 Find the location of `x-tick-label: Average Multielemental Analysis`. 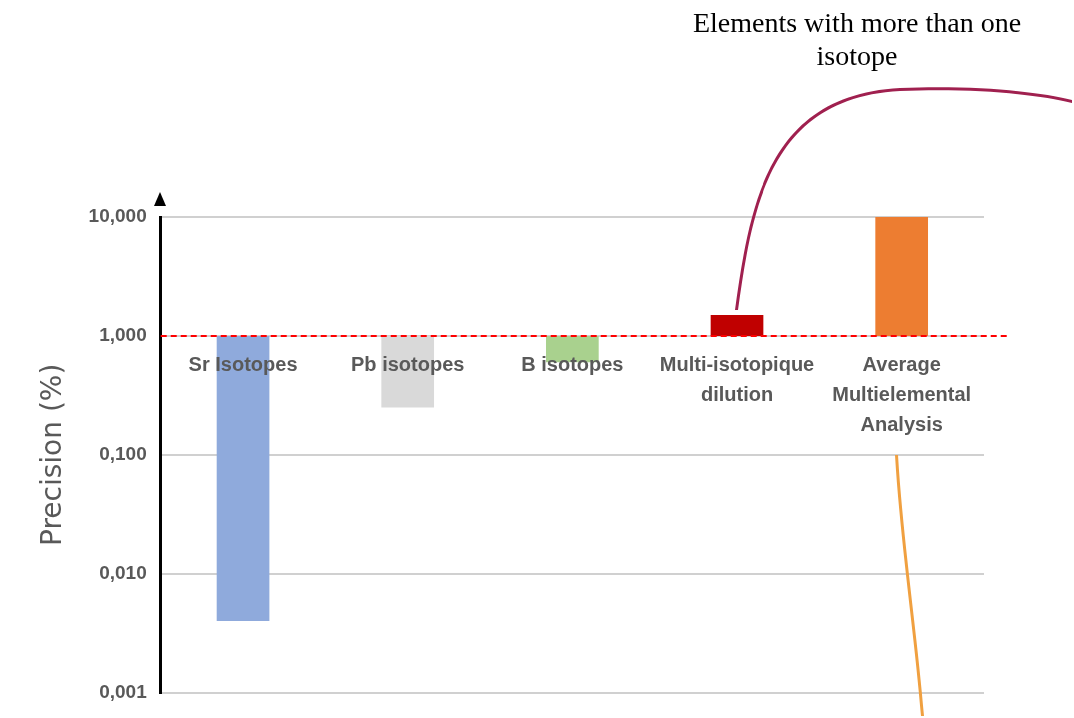

x-tick-label: Average Multielemental Analysis is located at coordinates (902, 394).